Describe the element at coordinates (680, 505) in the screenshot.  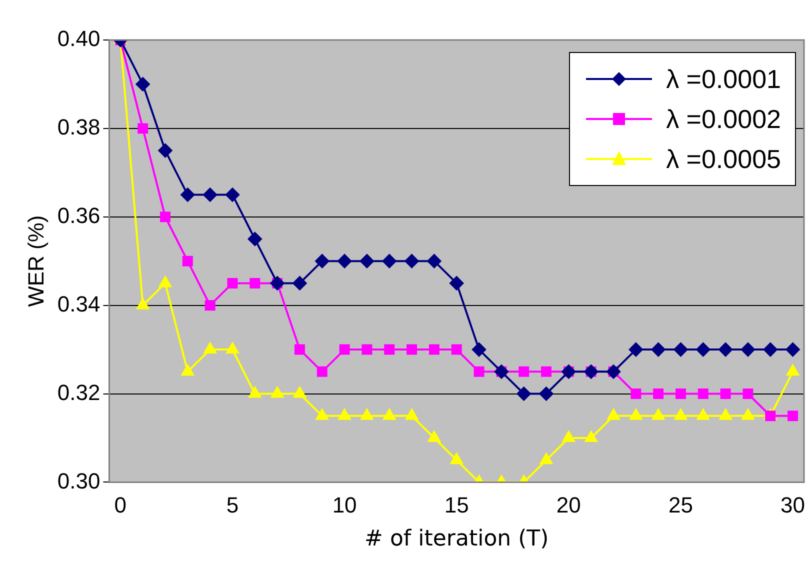
I see `x-tick-label: 25` at that location.